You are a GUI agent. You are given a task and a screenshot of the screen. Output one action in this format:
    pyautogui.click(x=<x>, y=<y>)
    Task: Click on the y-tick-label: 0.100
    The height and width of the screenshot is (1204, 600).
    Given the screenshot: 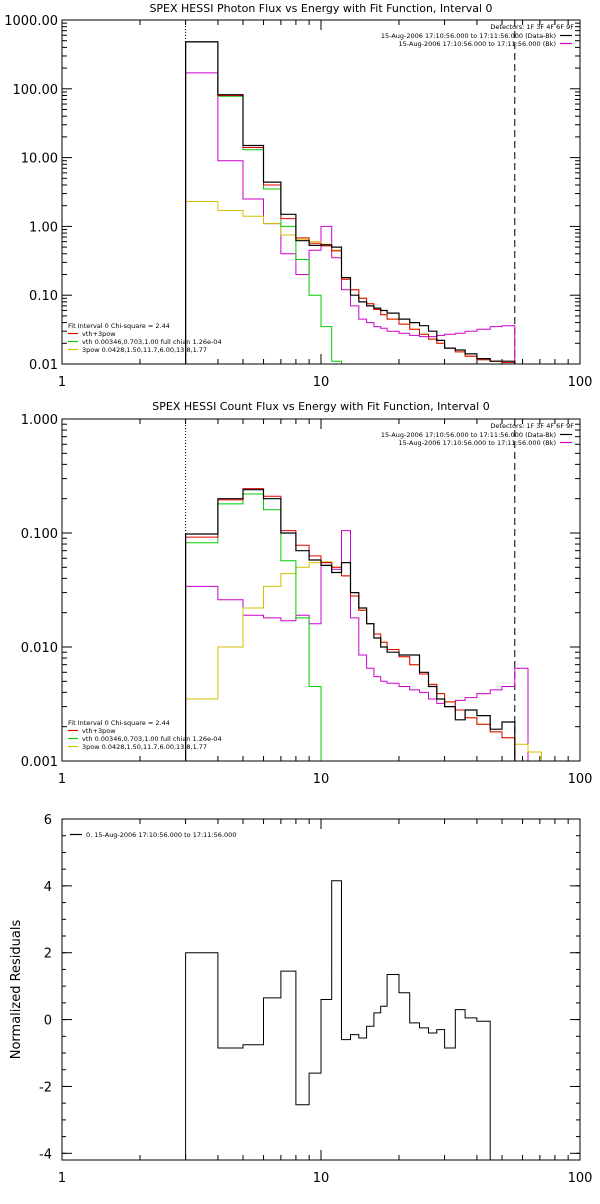 What is the action you would take?
    pyautogui.click(x=39, y=534)
    